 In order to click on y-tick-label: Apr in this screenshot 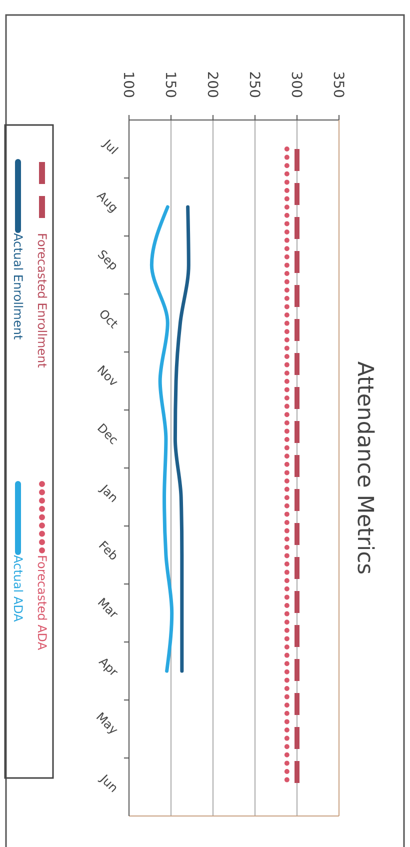, I will do `click(108, 667)`.